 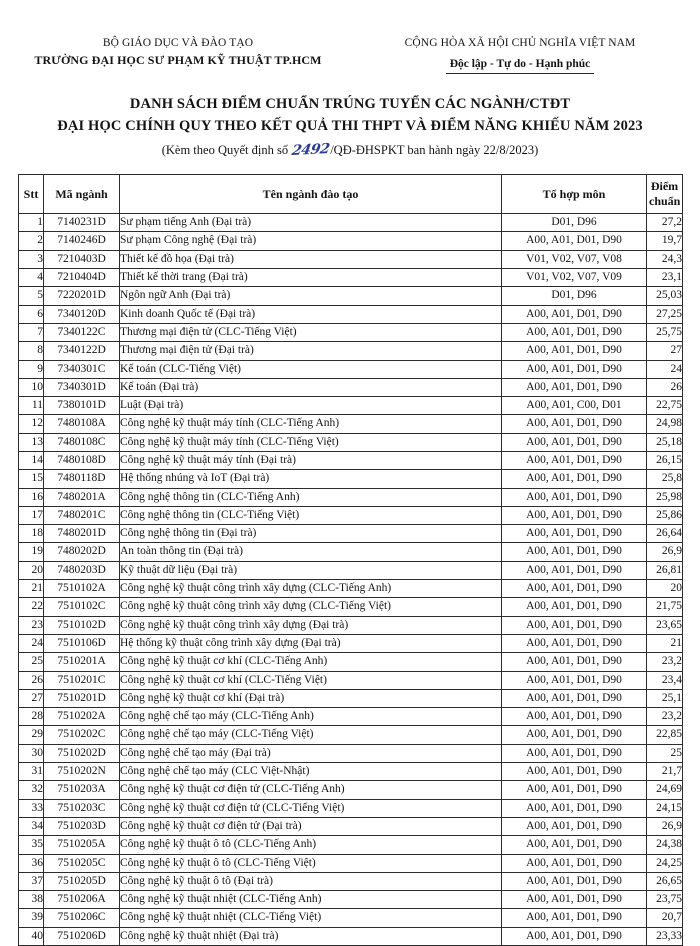 What do you see at coordinates (310, 332) in the screenshot?
I see `cell-major-name: Thương mại điện tử (CLC-Tiếng Việt)` at bounding box center [310, 332].